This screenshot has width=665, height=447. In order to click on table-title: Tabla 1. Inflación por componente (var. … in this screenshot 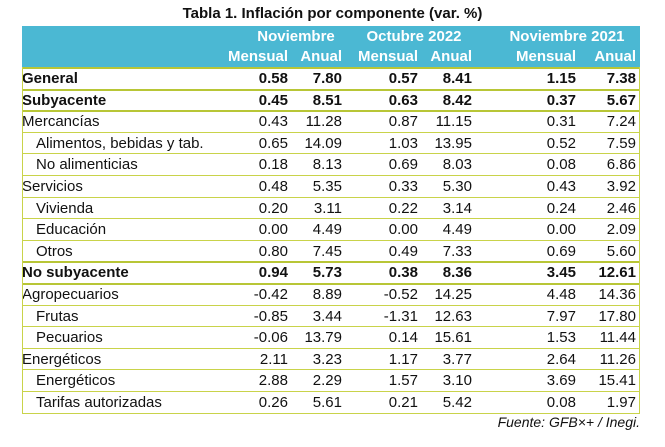, I will do `click(332, 13)`.